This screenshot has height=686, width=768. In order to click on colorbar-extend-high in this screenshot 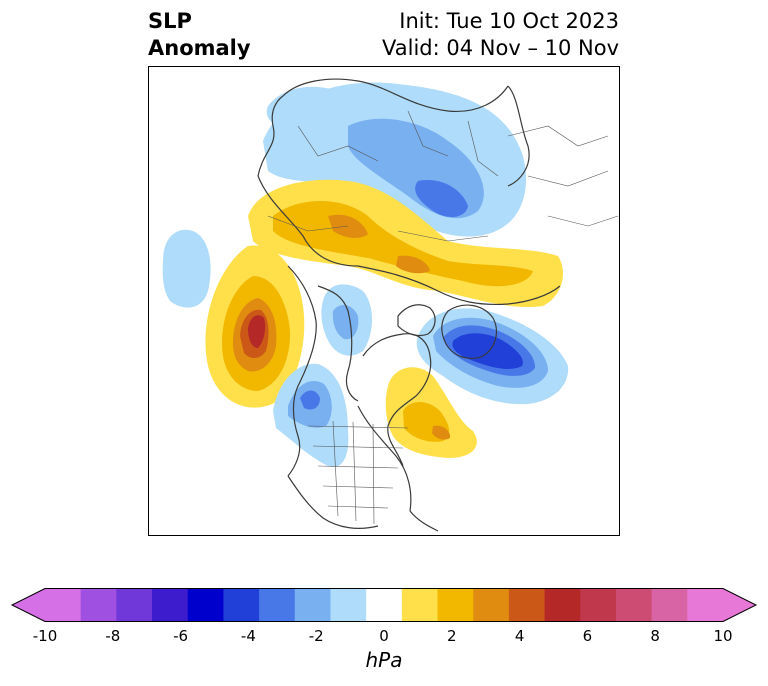, I will do `click(739, 605)`.